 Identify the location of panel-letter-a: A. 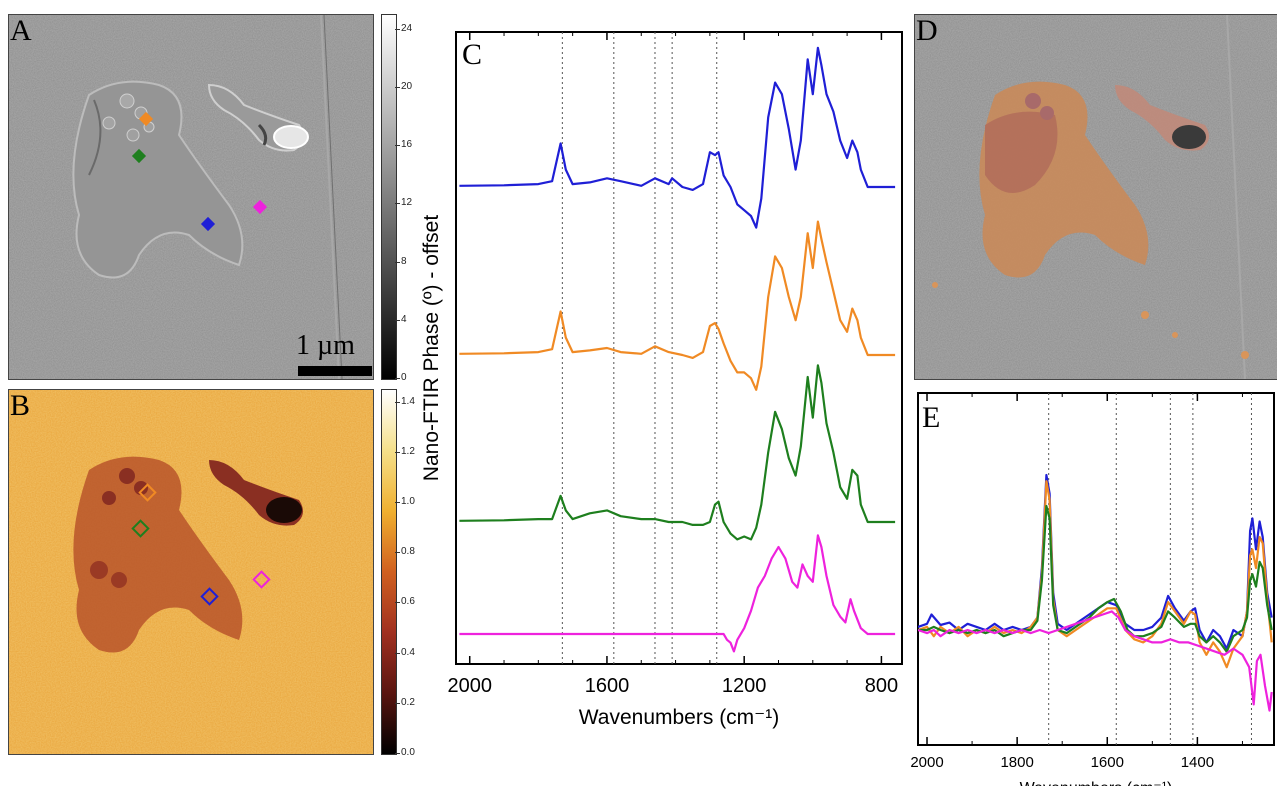
(21, 30).